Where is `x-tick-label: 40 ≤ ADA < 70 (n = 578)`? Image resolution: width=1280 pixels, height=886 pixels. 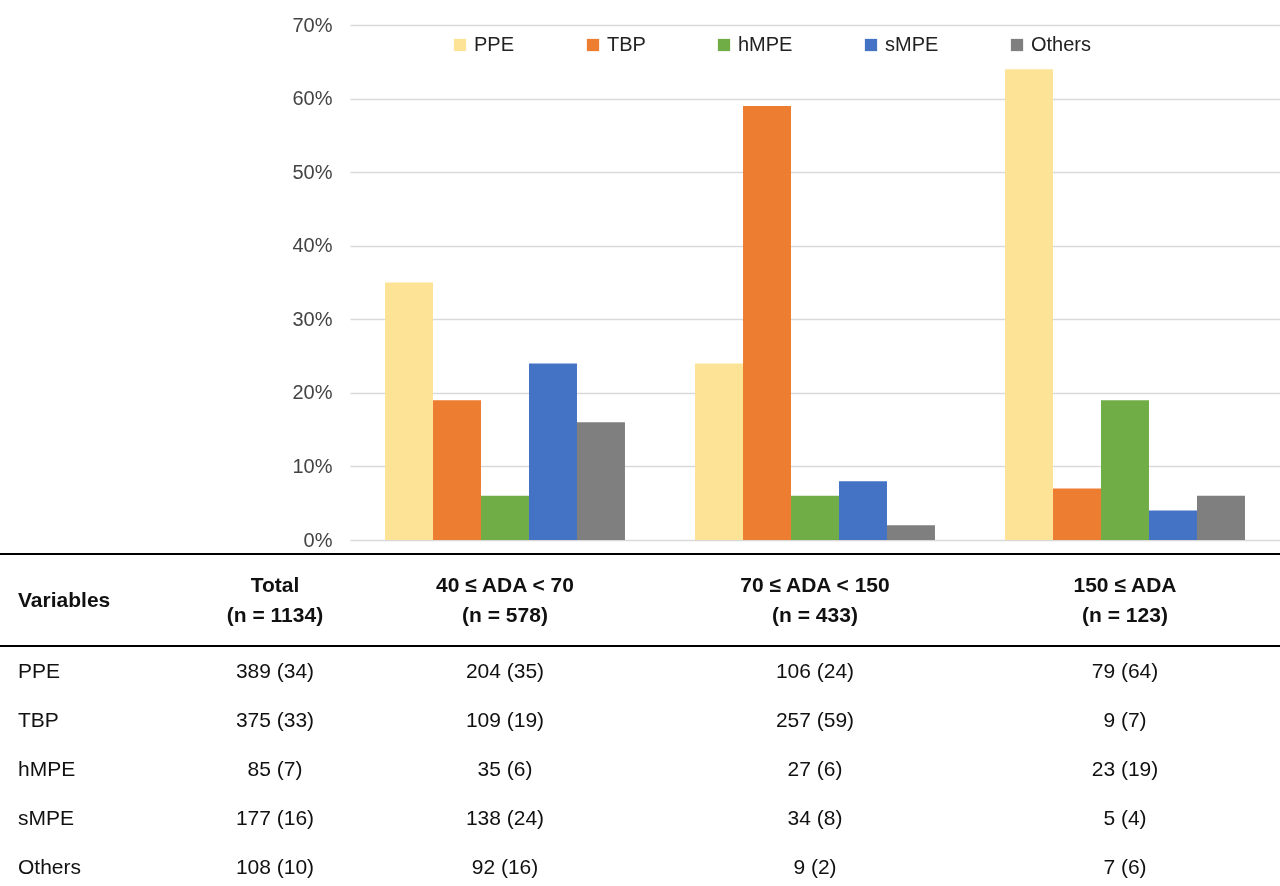 x-tick-label: 40 ≤ ADA < 70 (n = 578) is located at coordinates (505, 600).